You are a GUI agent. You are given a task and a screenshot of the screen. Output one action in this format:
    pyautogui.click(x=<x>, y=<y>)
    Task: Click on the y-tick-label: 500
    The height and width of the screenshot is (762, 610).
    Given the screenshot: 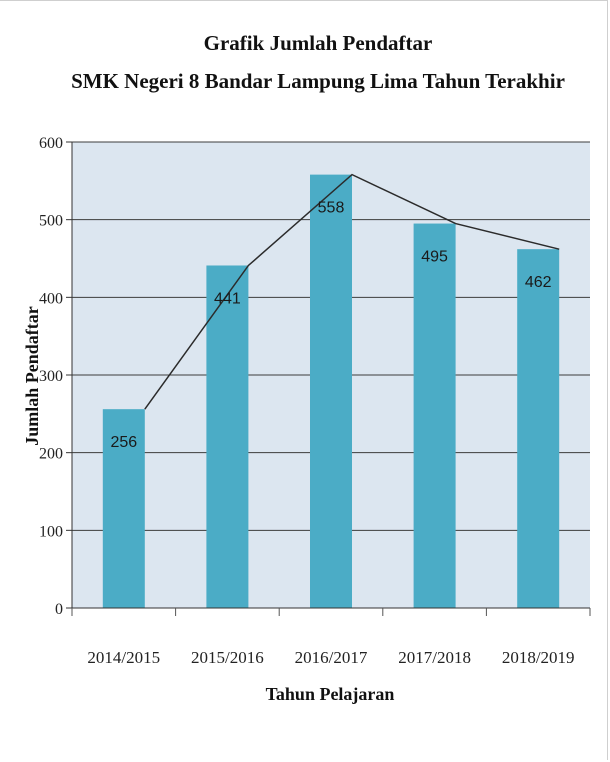 What is the action you would take?
    pyautogui.click(x=51, y=221)
    